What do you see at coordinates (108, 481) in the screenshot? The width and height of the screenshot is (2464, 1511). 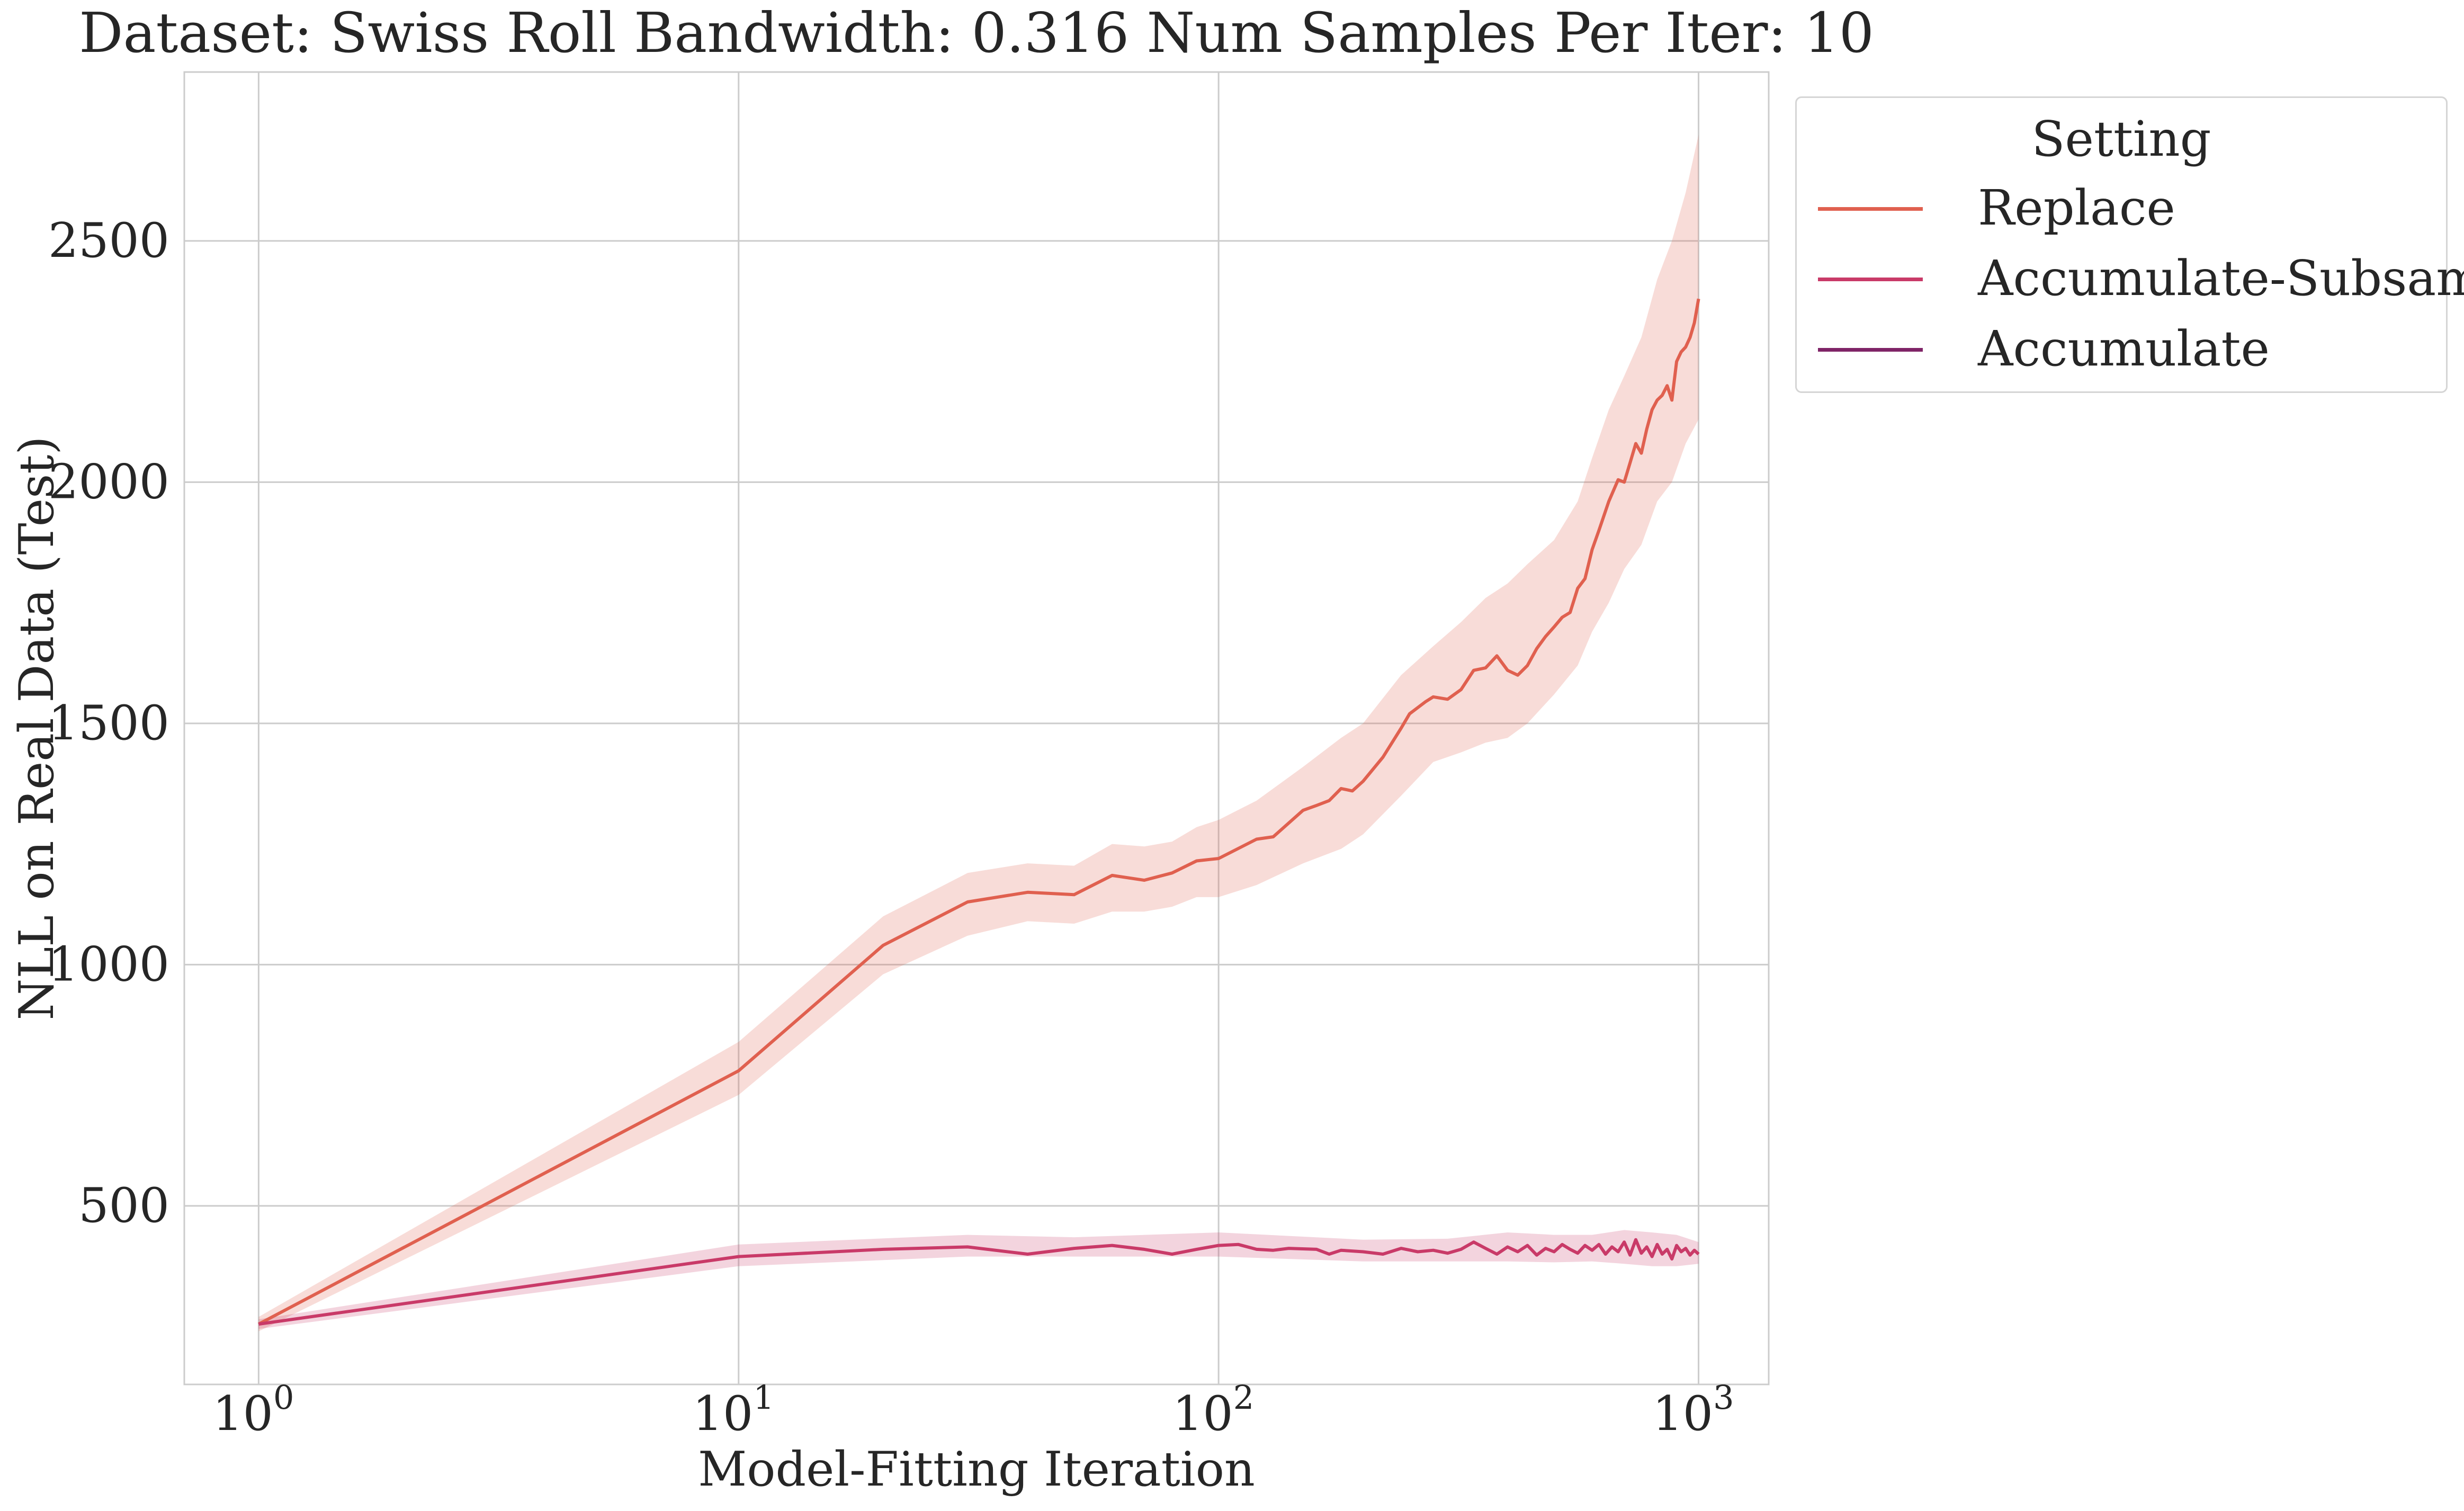 I see `y-tick-label: 2000` at bounding box center [108, 481].